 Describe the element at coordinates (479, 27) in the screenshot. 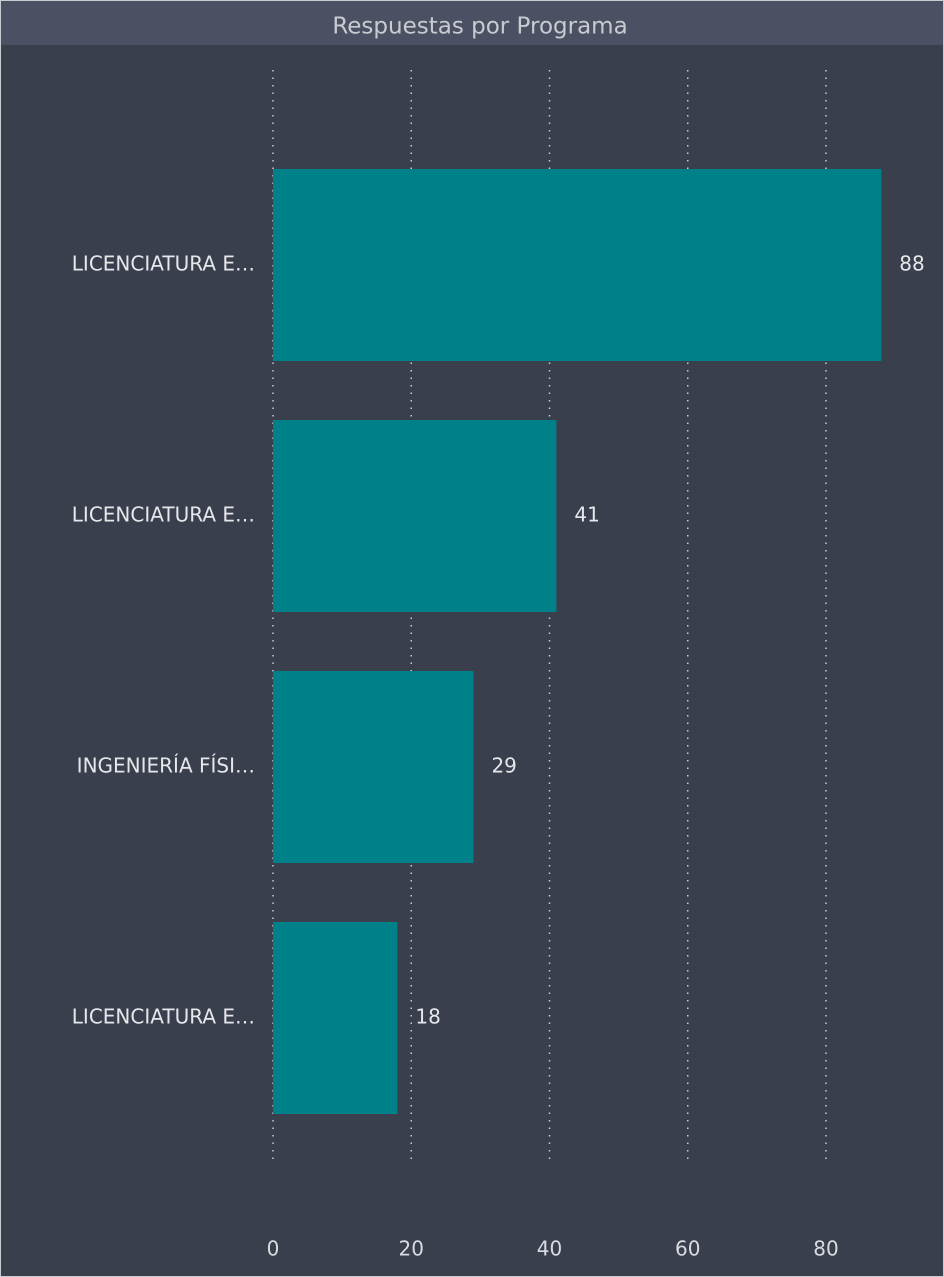

I see `chart-title: Respuestas por Programa` at that location.